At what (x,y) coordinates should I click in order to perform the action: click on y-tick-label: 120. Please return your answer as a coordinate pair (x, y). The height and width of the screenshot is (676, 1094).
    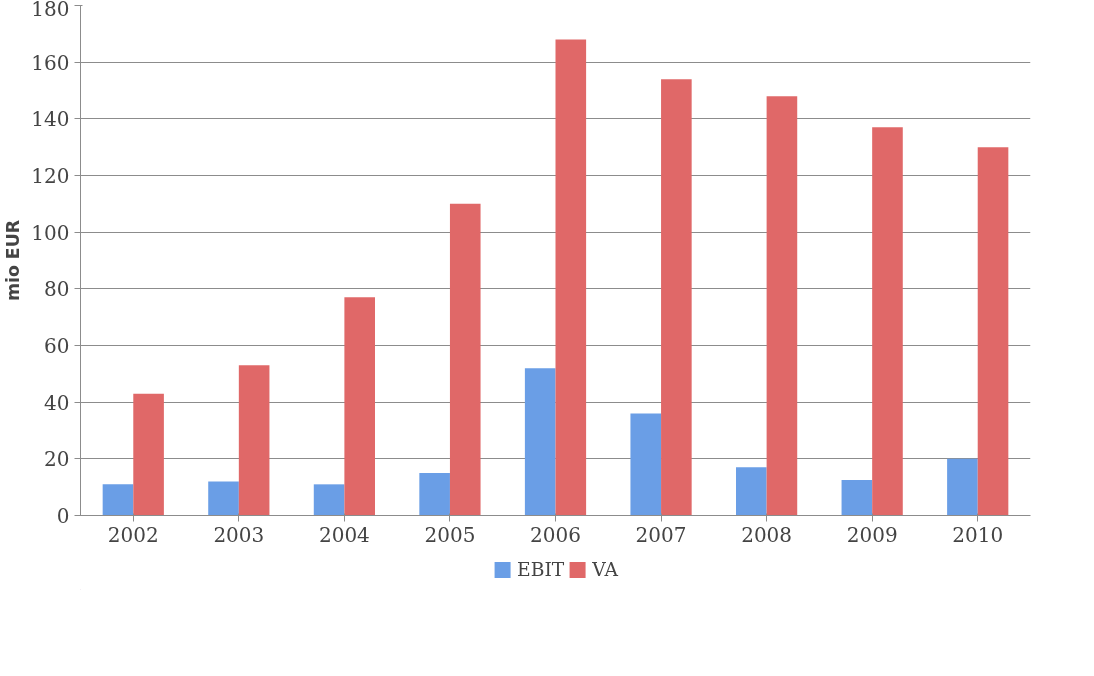
    Looking at the image, I should click on (50, 176).